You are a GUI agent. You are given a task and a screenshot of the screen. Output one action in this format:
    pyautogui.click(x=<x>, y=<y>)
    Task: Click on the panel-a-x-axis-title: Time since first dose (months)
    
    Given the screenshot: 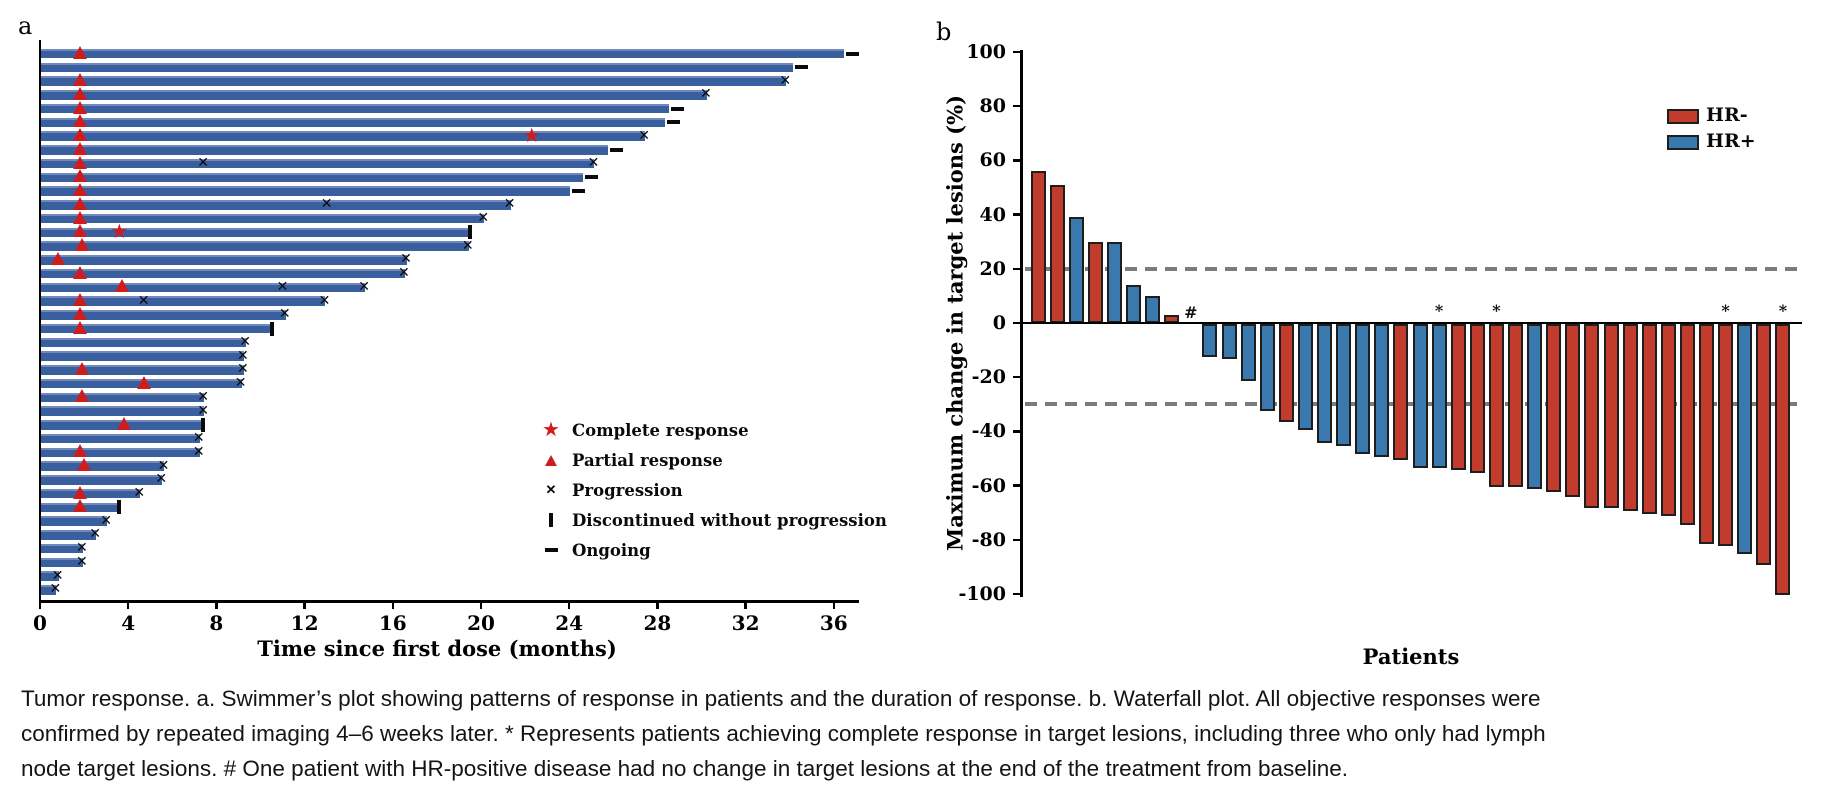 What is the action you would take?
    pyautogui.click(x=437, y=648)
    